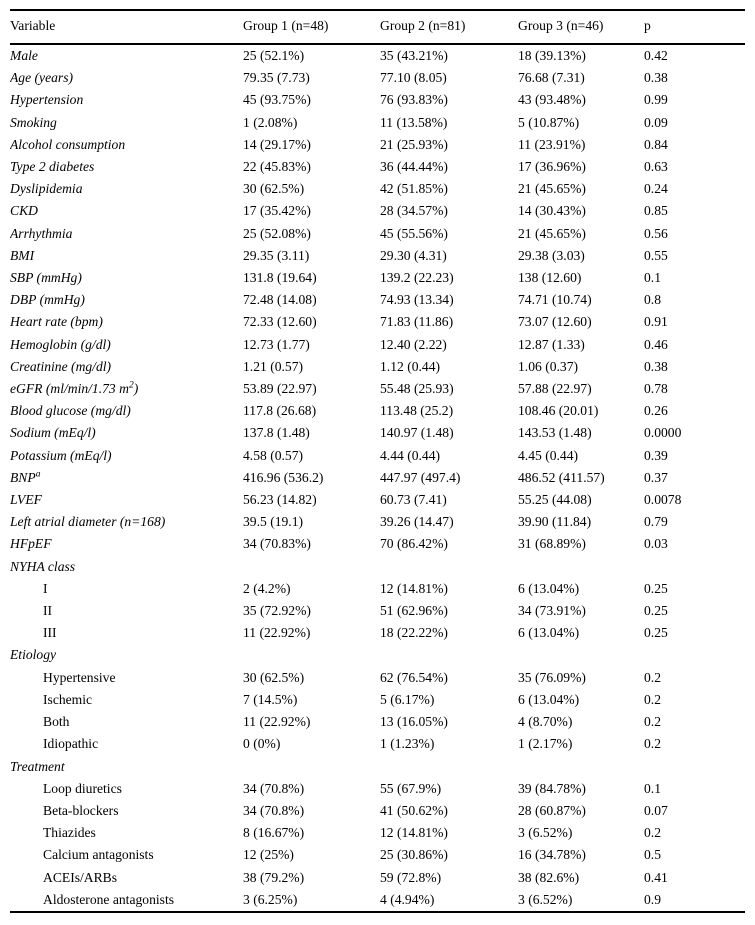  I want to click on p-cell: 0.0078, so click(663, 500).